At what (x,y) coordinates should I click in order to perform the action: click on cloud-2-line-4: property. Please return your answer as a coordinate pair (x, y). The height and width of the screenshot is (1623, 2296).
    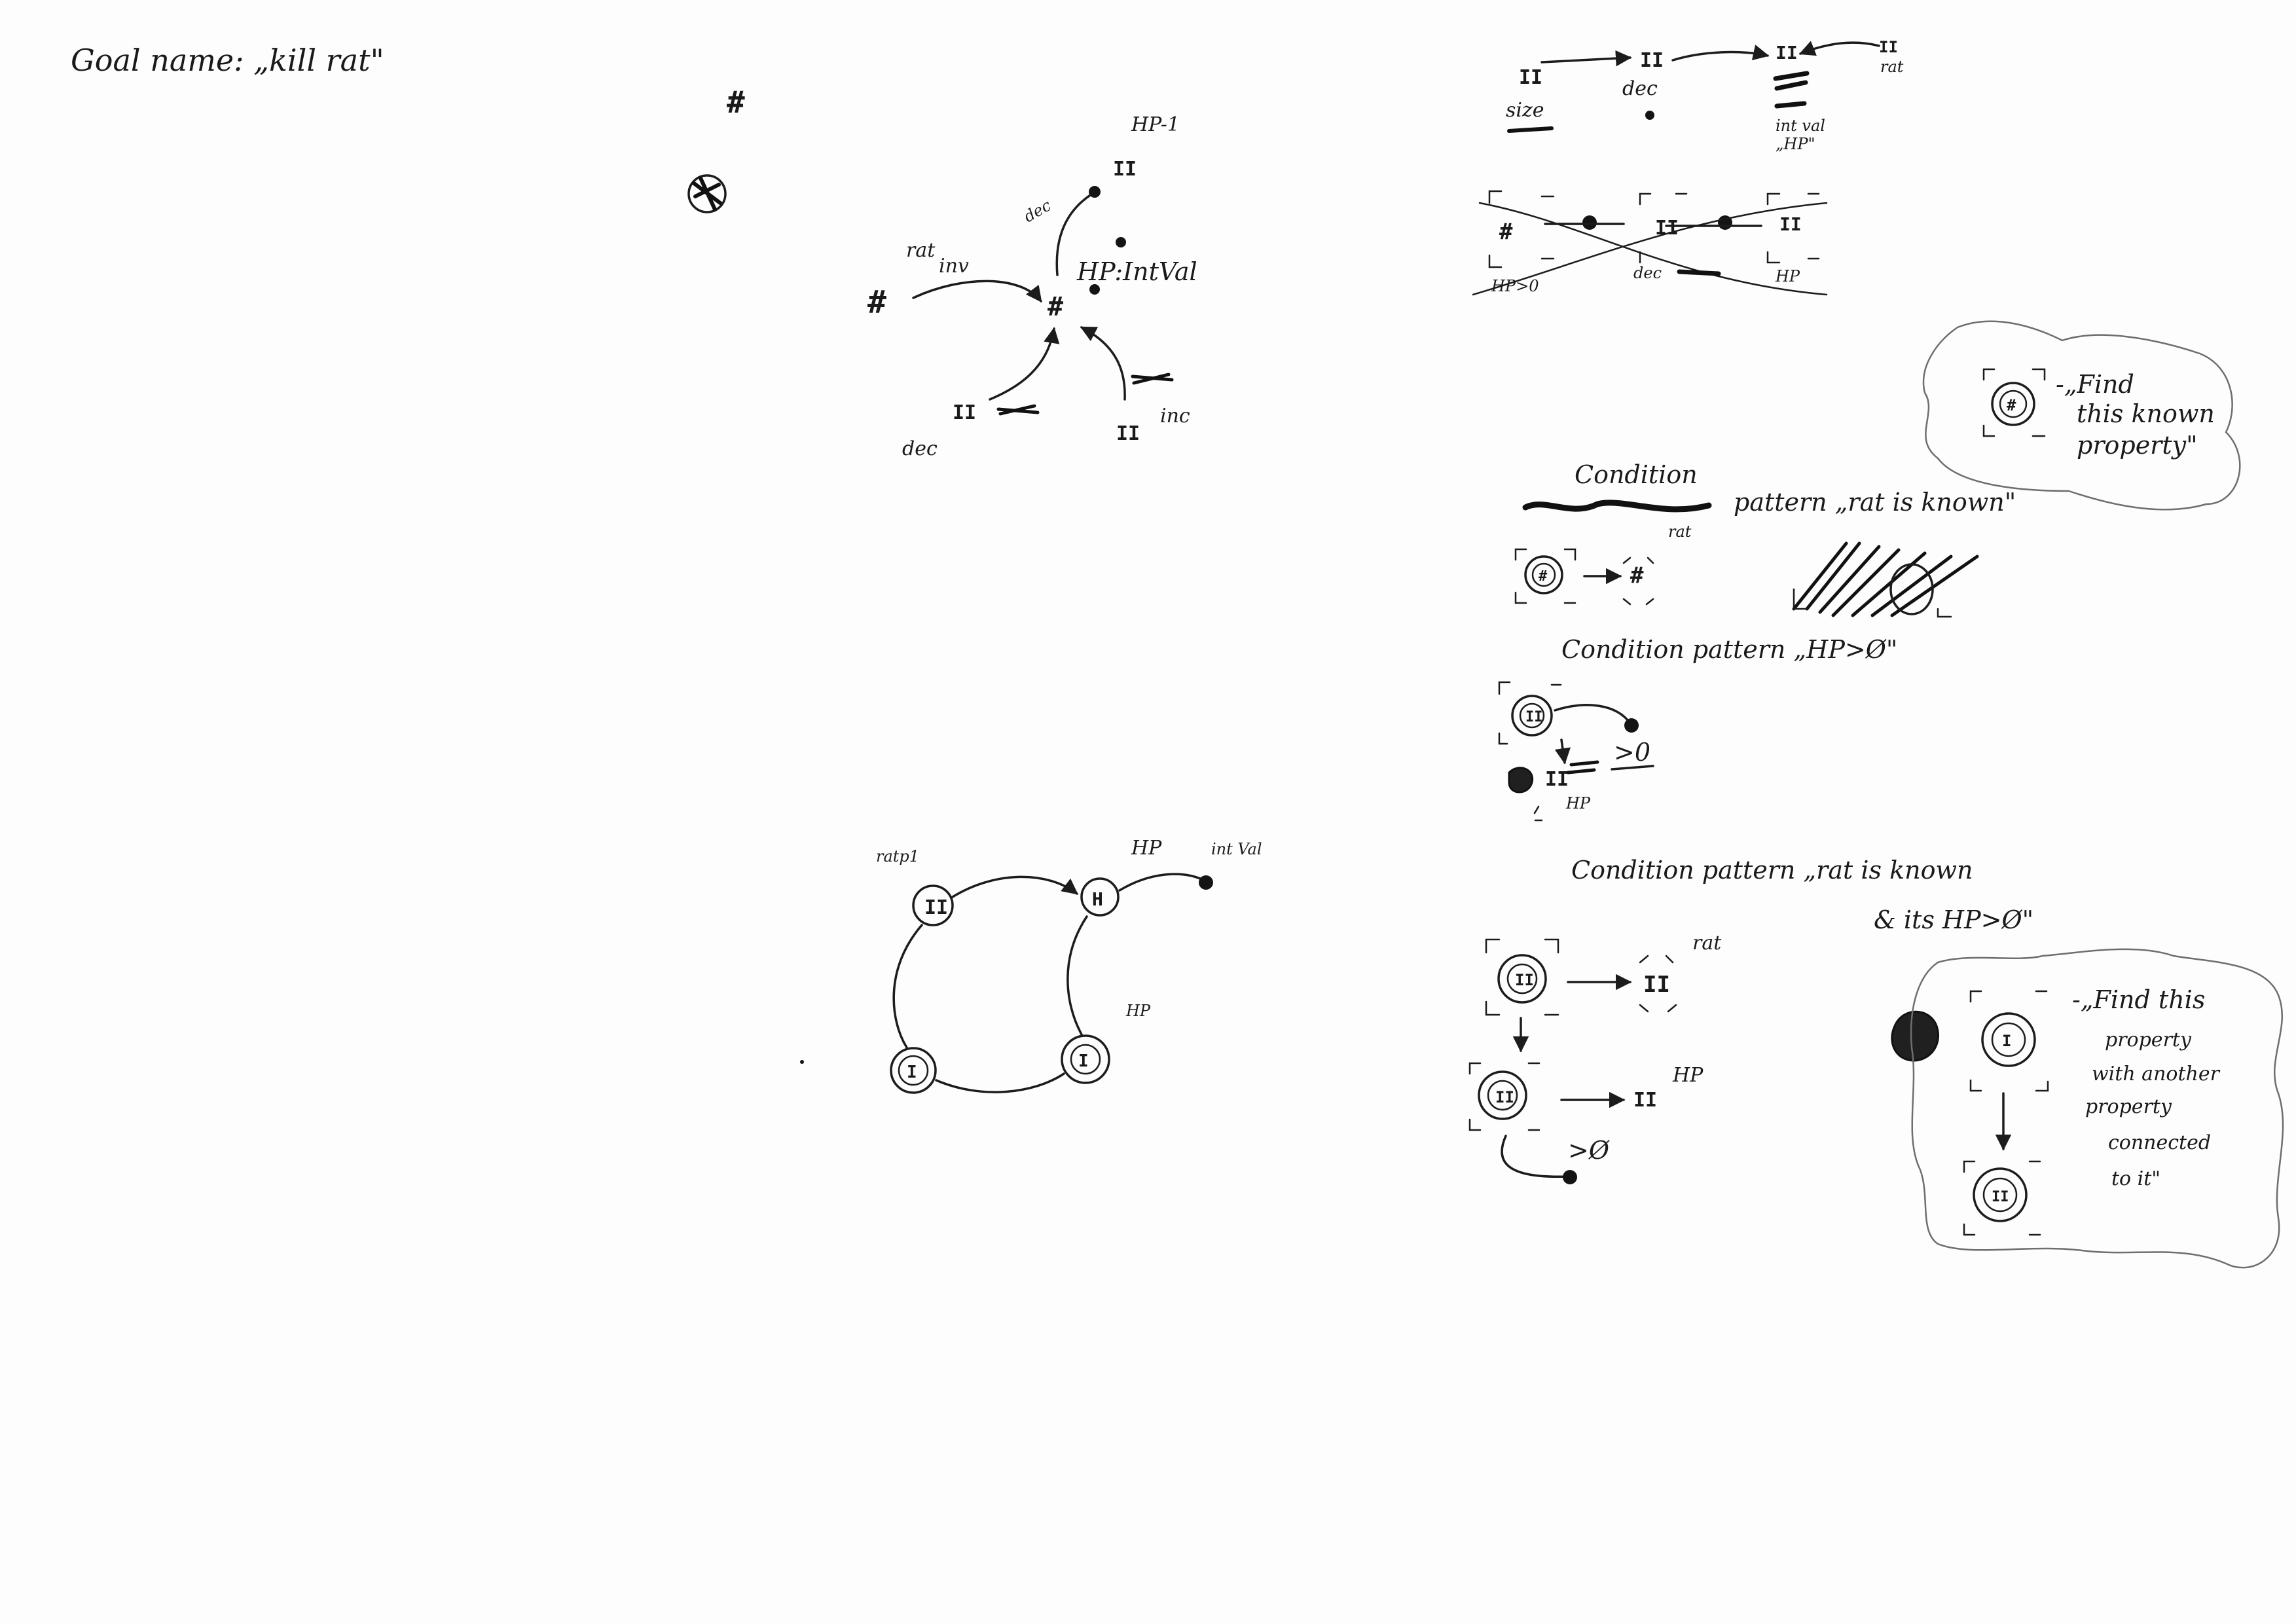
    Looking at the image, I should click on (2128, 1106).